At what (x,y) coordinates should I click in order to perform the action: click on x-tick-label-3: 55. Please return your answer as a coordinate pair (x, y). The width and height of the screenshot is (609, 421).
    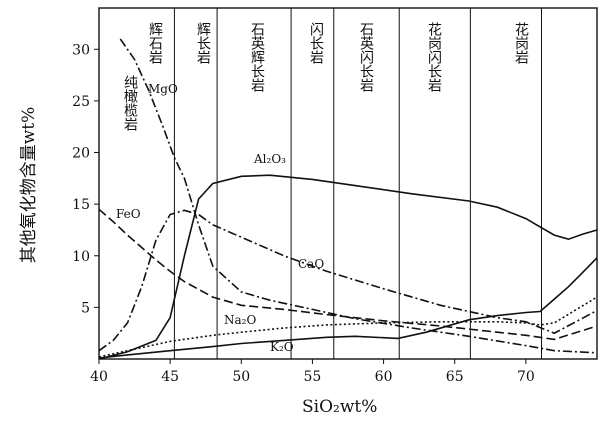
    Looking at the image, I should click on (313, 377).